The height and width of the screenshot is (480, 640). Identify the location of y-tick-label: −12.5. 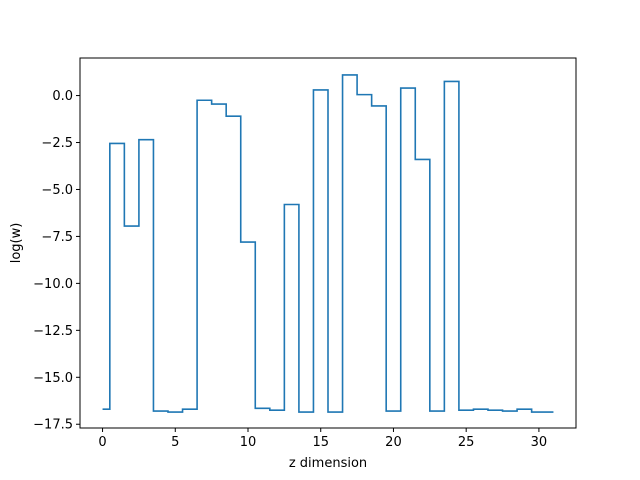
(53, 331).